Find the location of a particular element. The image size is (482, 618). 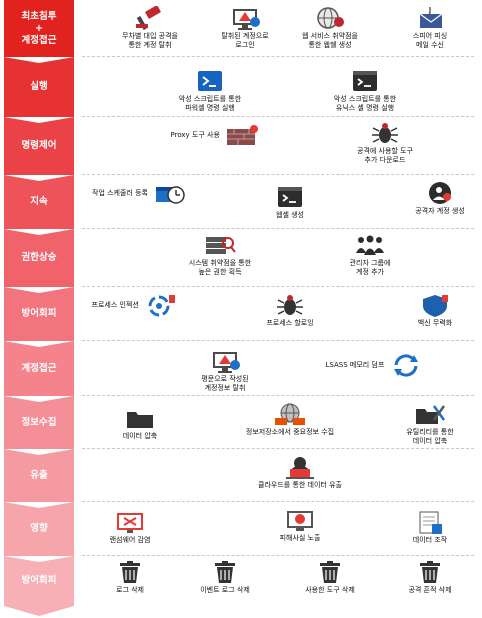

item-label: 웹 서비스 취약점을 통한 웹쉘 생성 is located at coordinates (330, 40).